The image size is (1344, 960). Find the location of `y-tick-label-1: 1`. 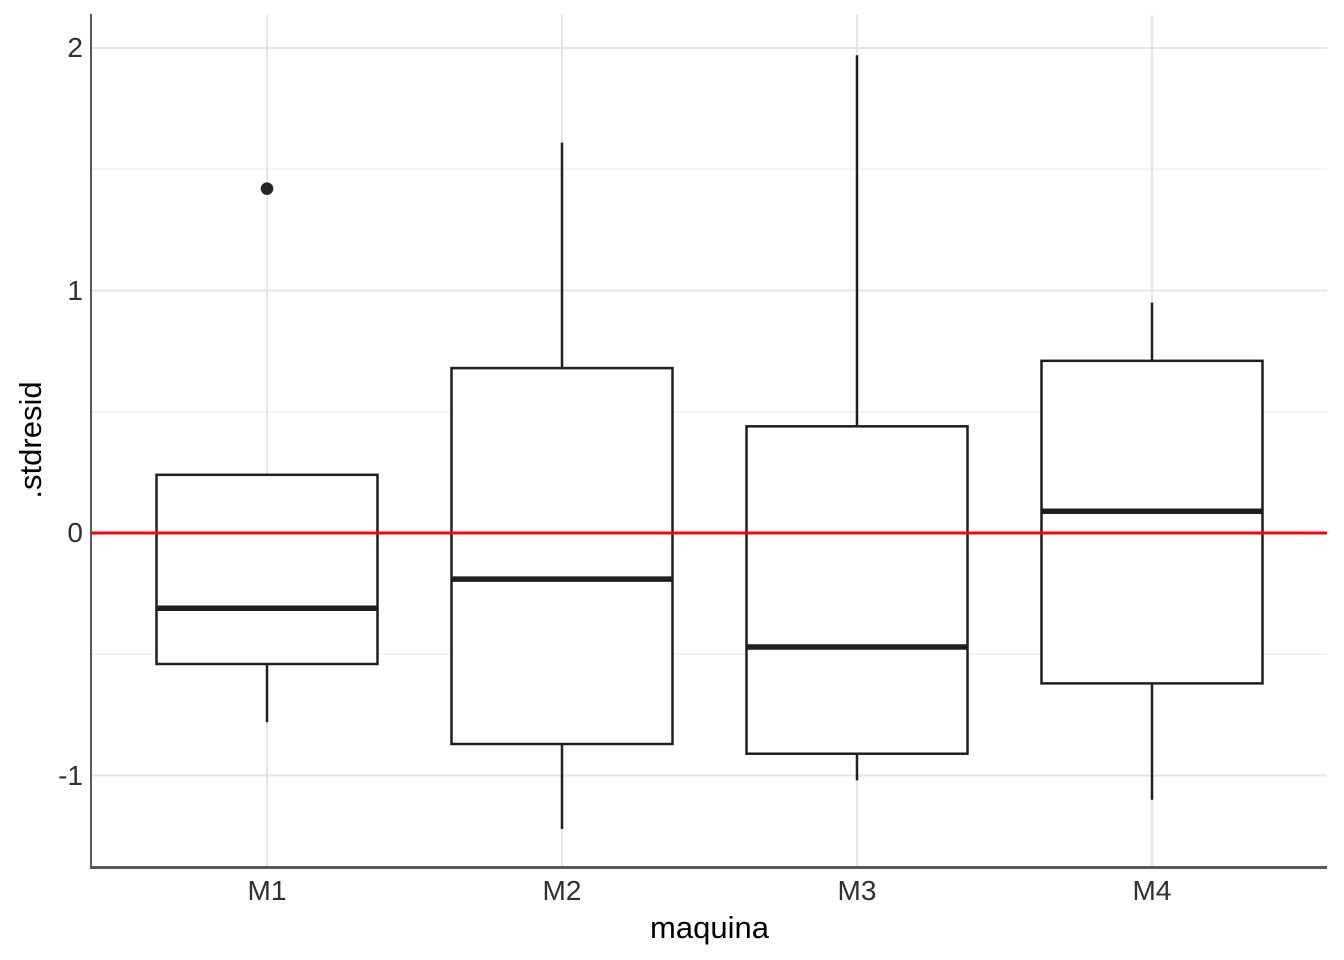

y-tick-label-1: 1 is located at coordinates (75, 290).